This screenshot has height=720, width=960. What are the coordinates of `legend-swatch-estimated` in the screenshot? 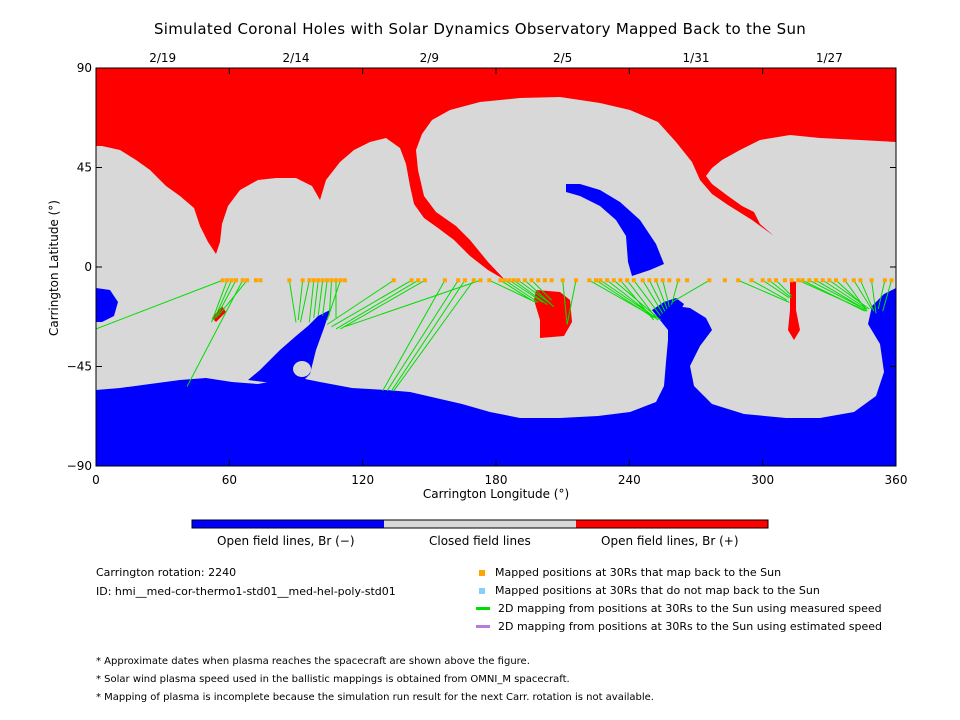 It's located at (483, 626).